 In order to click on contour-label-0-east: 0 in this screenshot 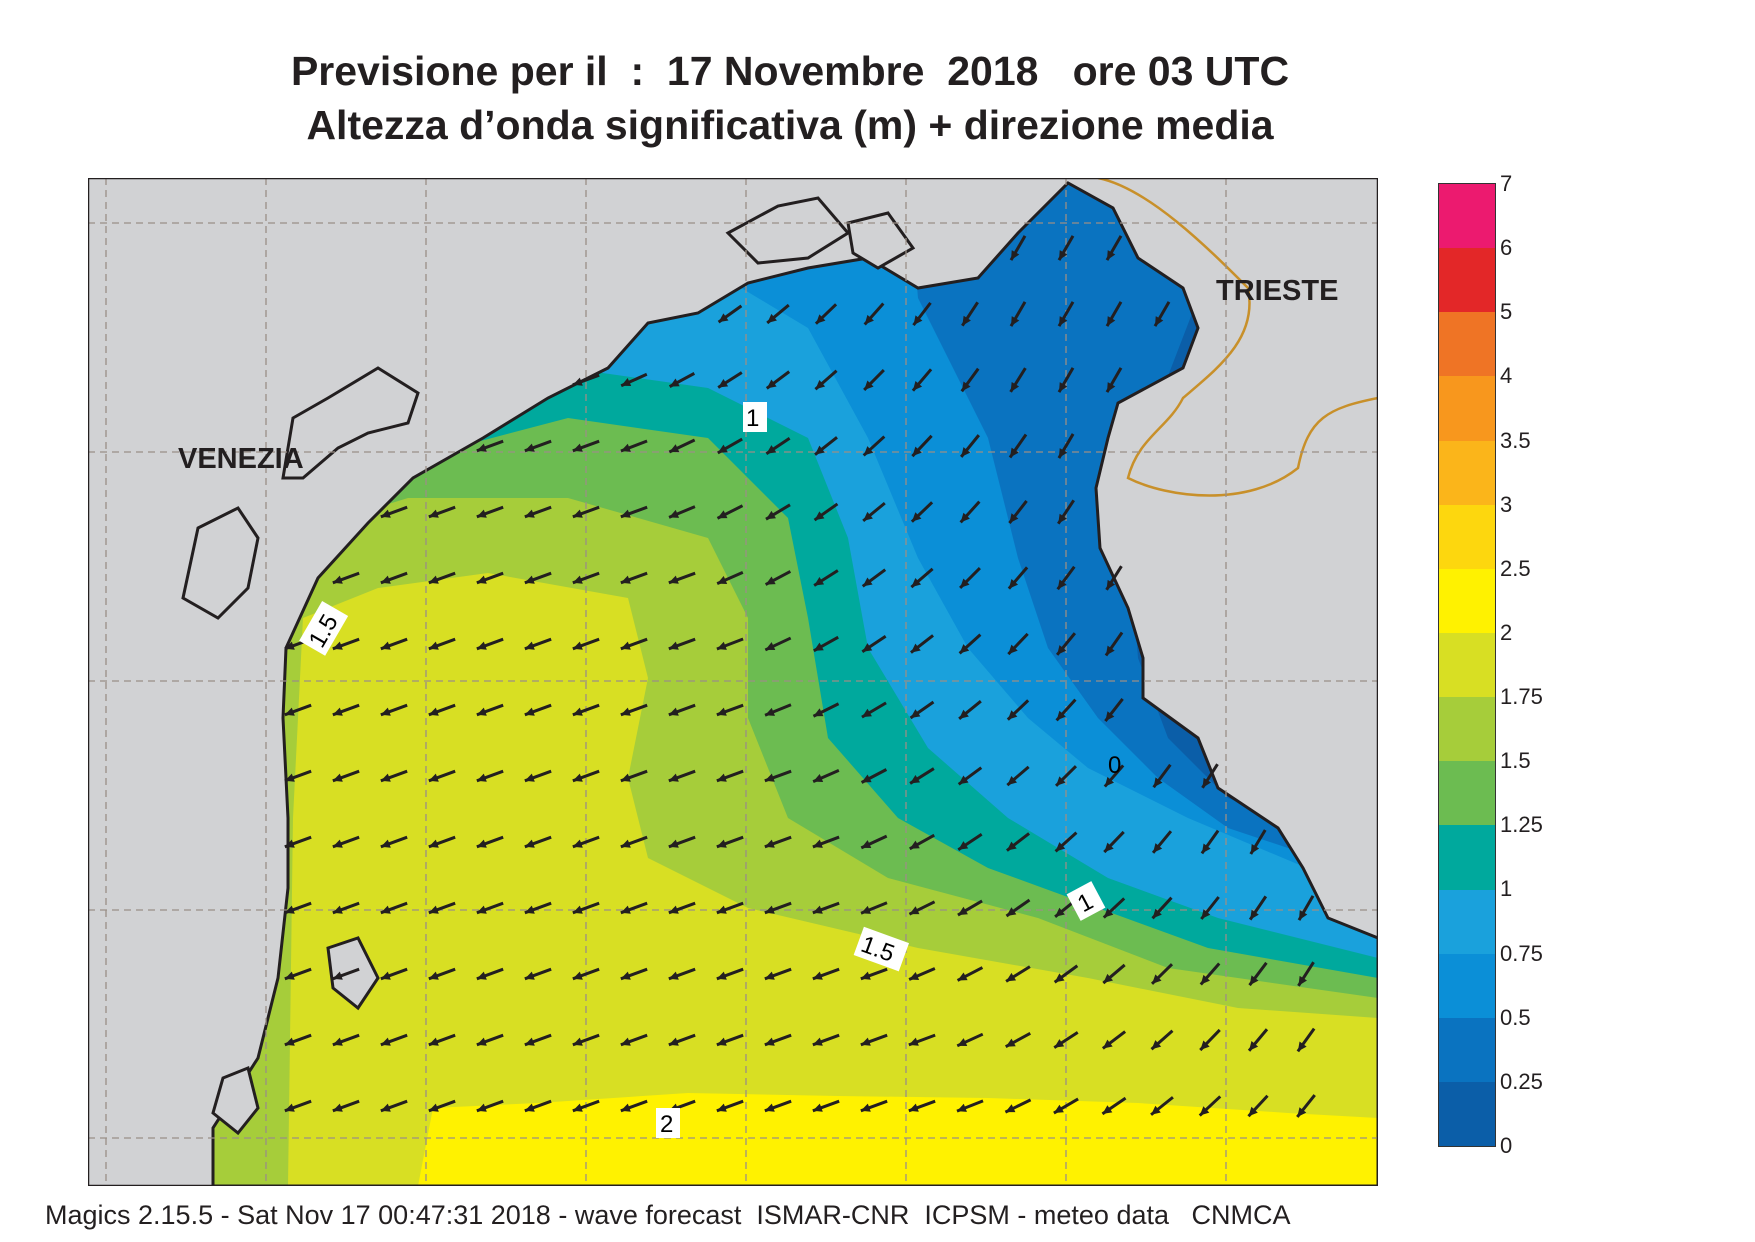, I will do `click(1114, 765)`.